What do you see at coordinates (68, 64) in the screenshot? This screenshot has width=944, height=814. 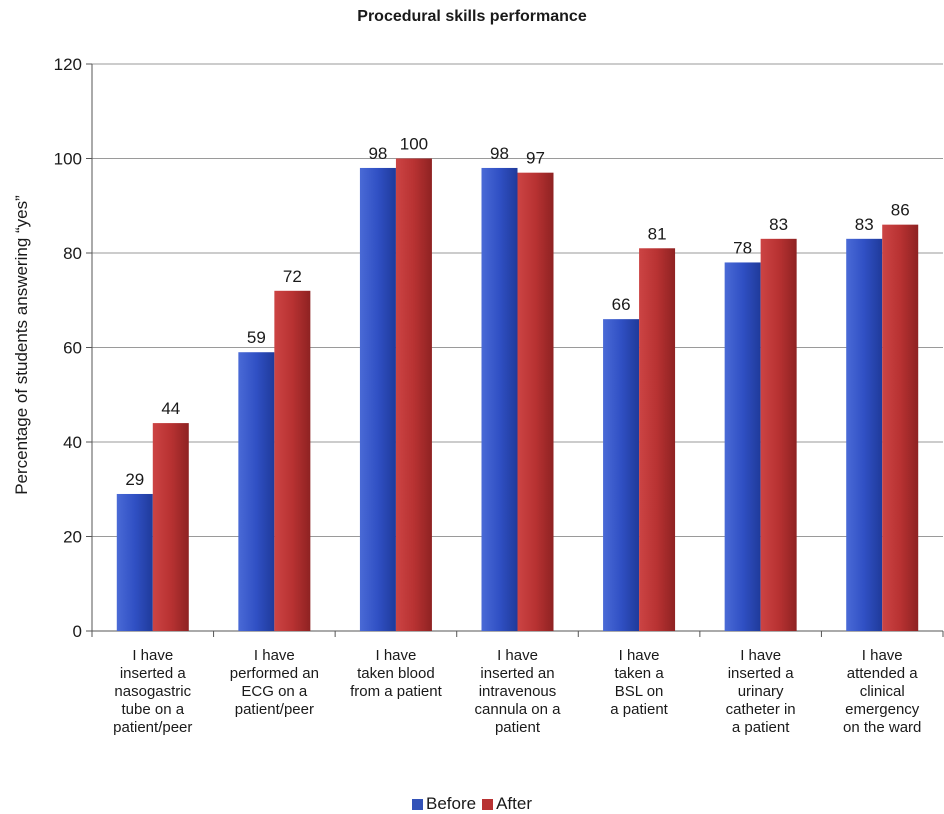 I see `y-tick-label: 120` at bounding box center [68, 64].